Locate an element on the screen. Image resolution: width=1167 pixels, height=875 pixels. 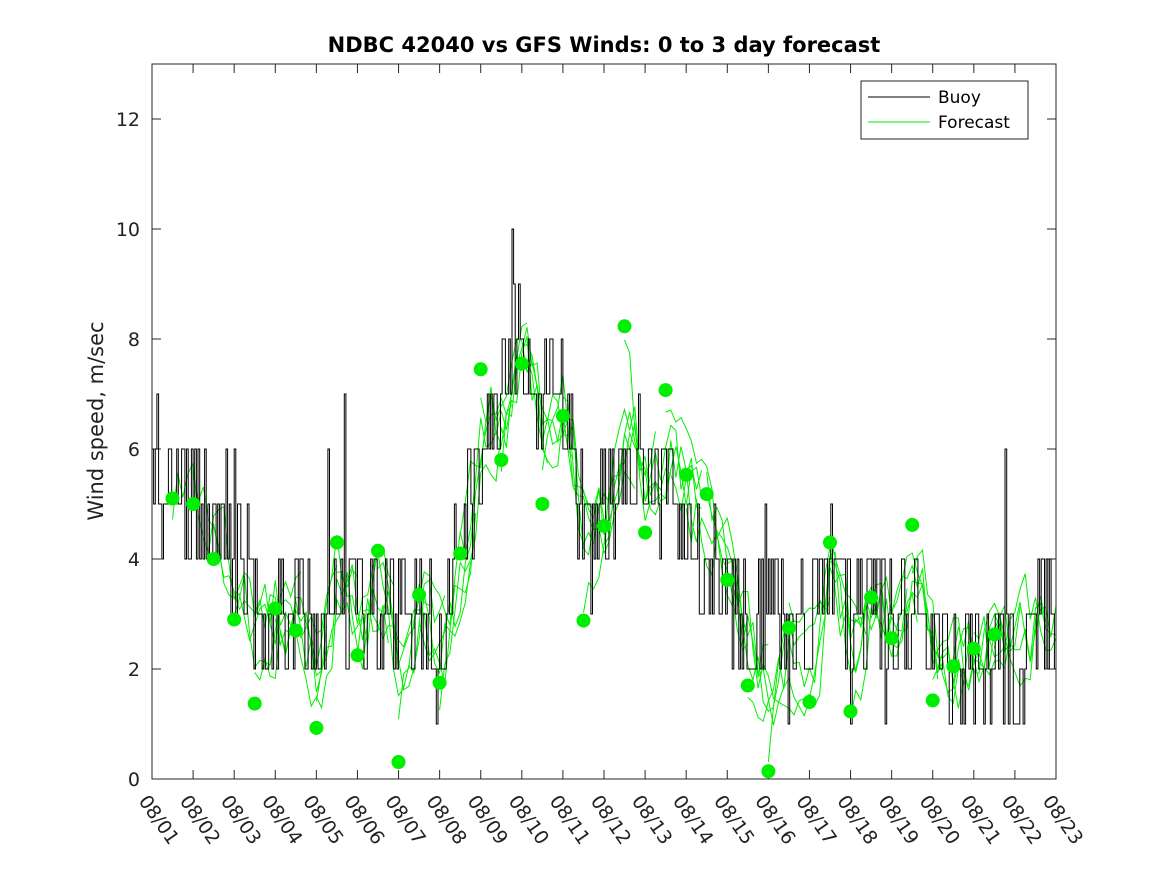
y-tick-label: 8 is located at coordinates (134, 340).